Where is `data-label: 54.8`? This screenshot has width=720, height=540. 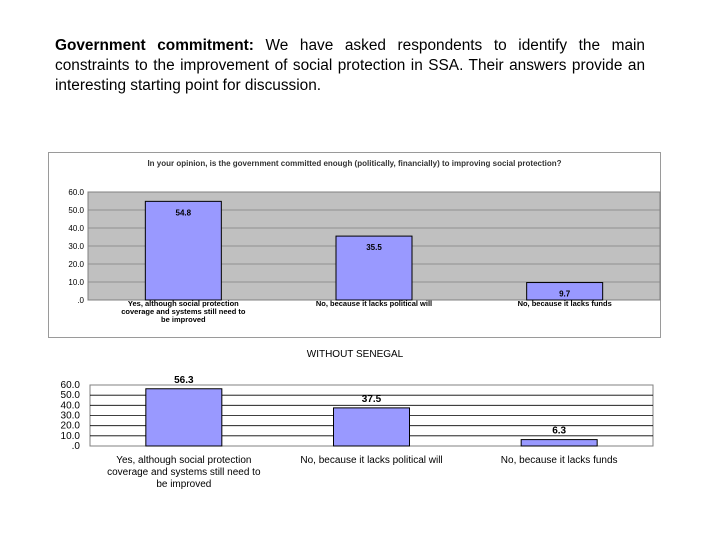 data-label: 54.8 is located at coordinates (184, 212).